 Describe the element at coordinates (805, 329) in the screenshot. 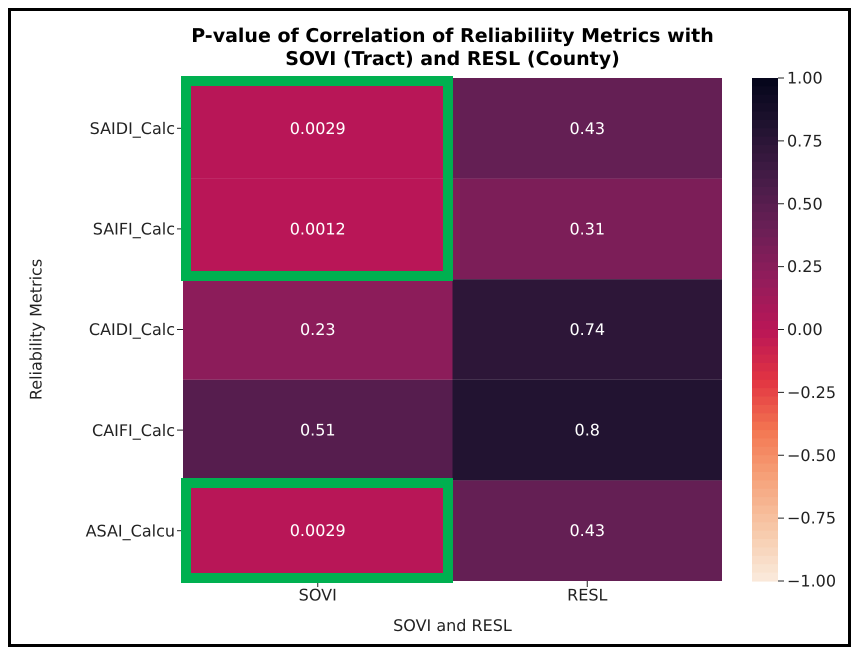

I see `color-bar-label: 0.00` at that location.